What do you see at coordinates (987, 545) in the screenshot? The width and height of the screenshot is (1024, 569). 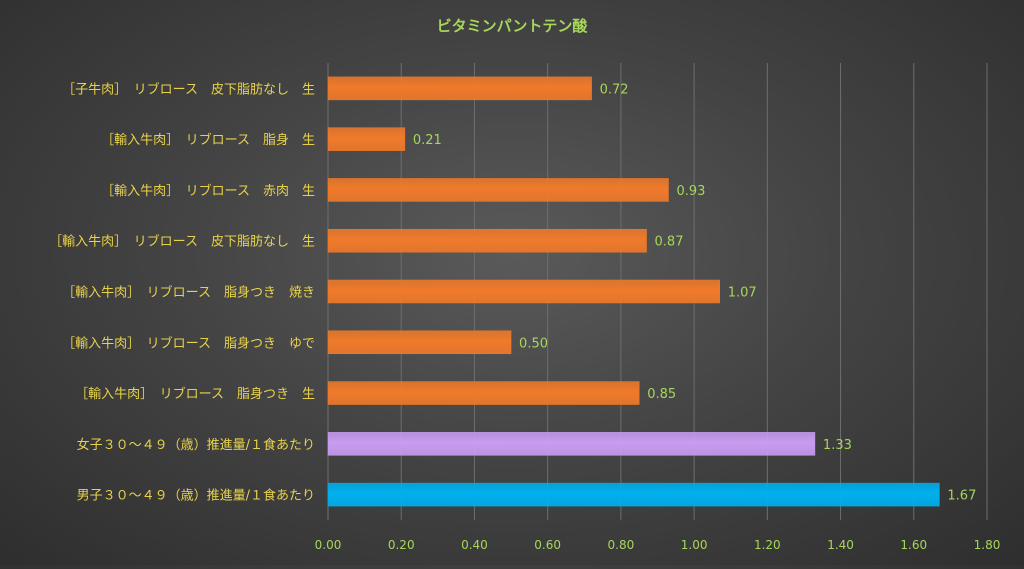 I see `x-tick-label: 1.80` at bounding box center [987, 545].